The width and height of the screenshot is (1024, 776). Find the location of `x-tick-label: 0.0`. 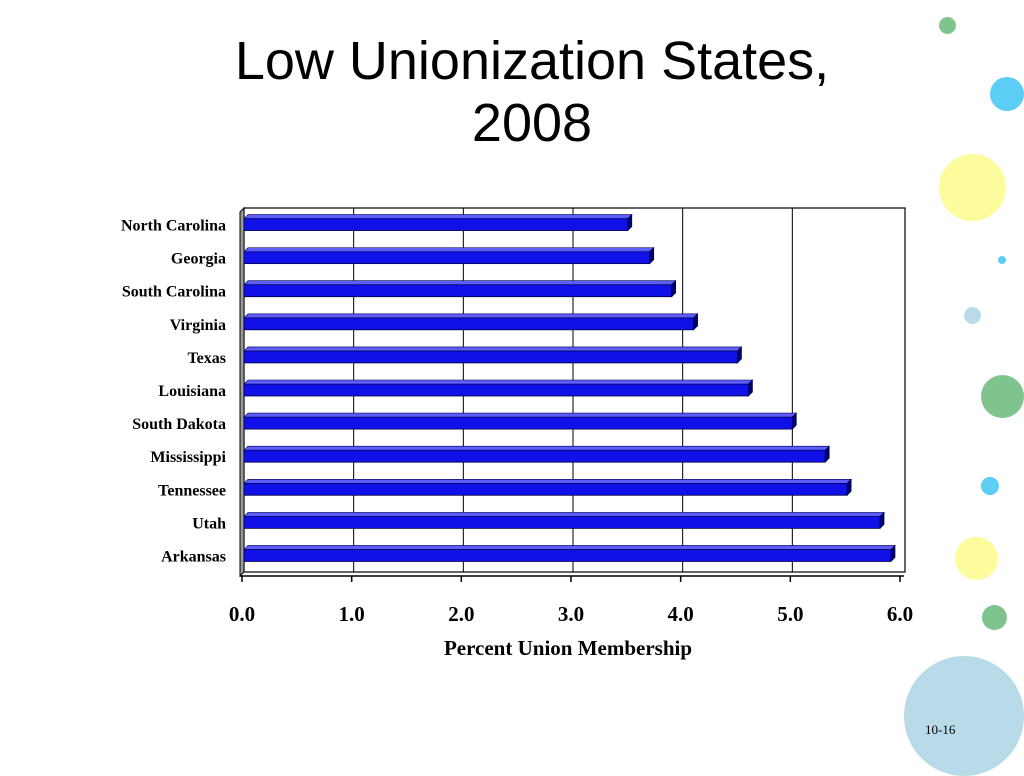

x-tick-label: 0.0 is located at coordinates (242, 614).